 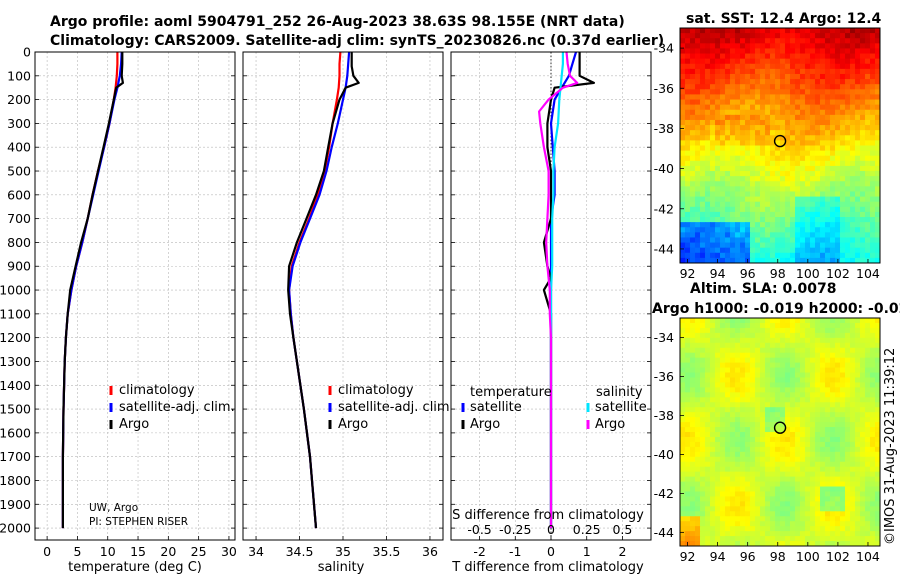 I want to click on y-tick-label: 1800, so click(x=15, y=480).